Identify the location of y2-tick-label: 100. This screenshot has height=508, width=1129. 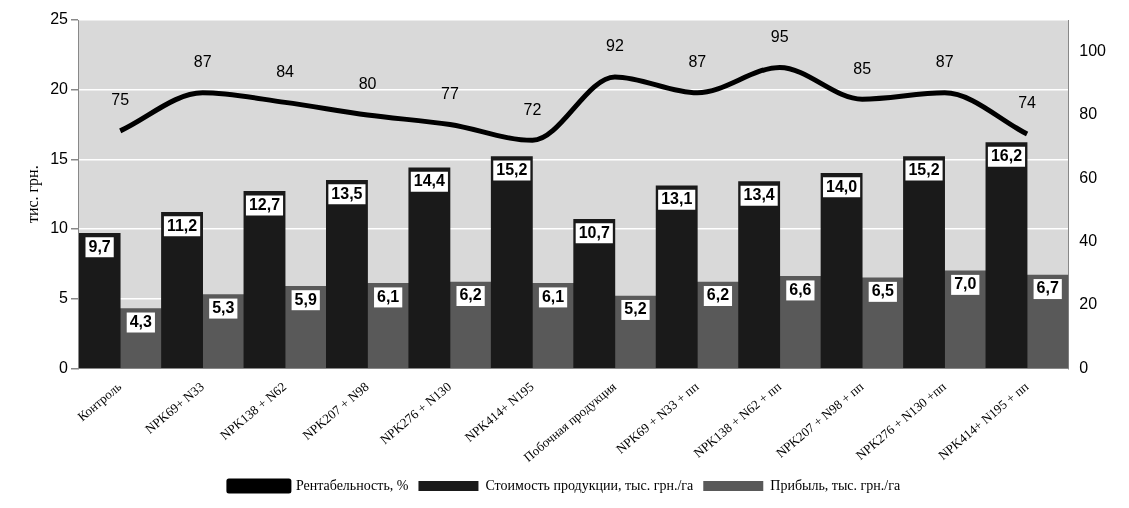
(1093, 51).